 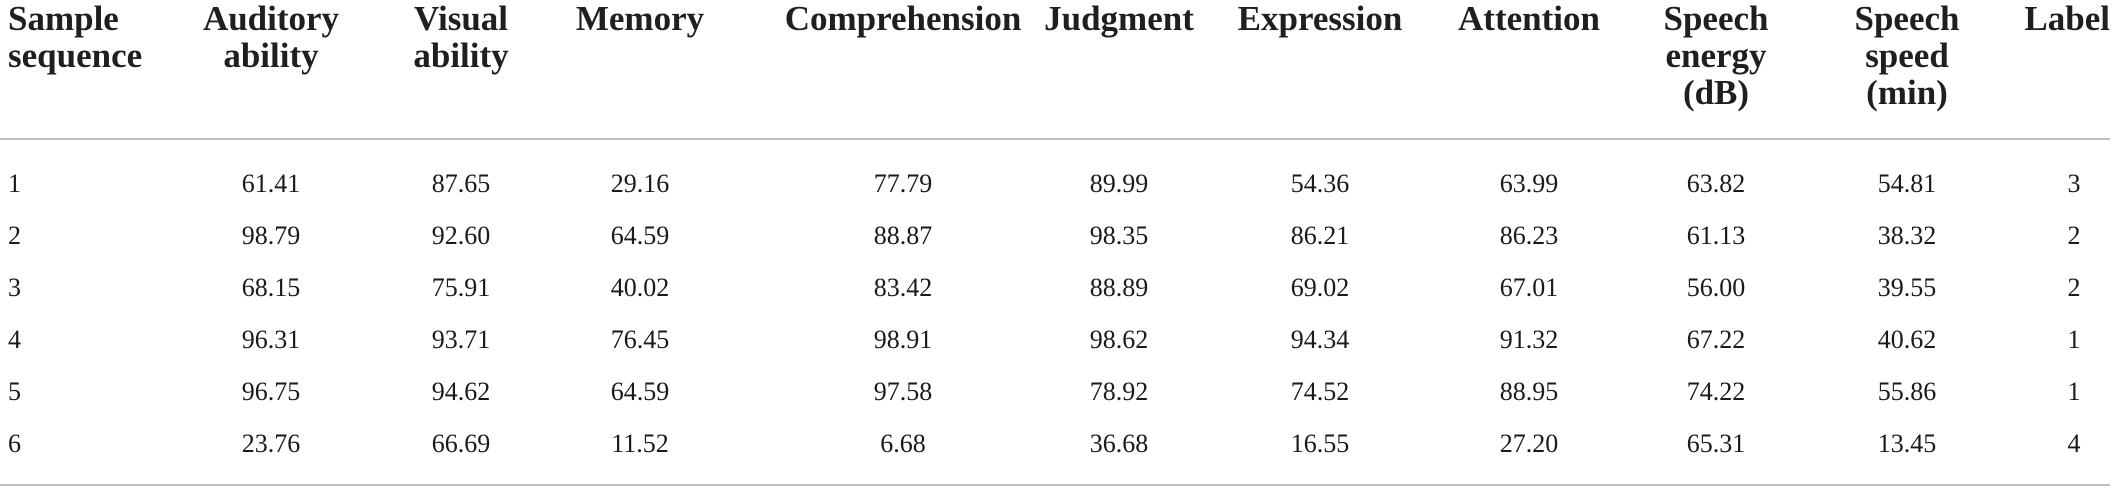 I want to click on cell-attention: 91.32, so click(x=1529, y=339).